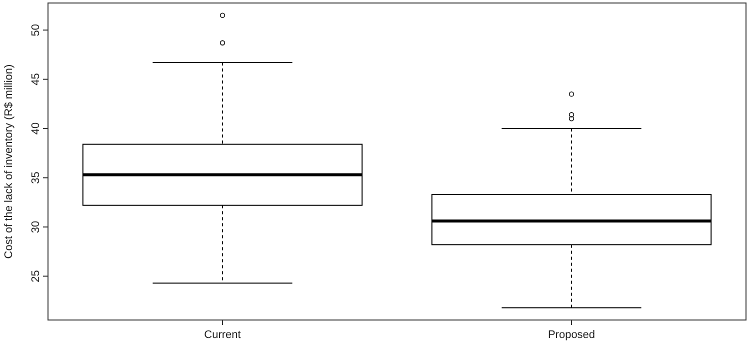 Image resolution: width=750 pixels, height=348 pixels. I want to click on y-tick-label: 45, so click(36, 79).